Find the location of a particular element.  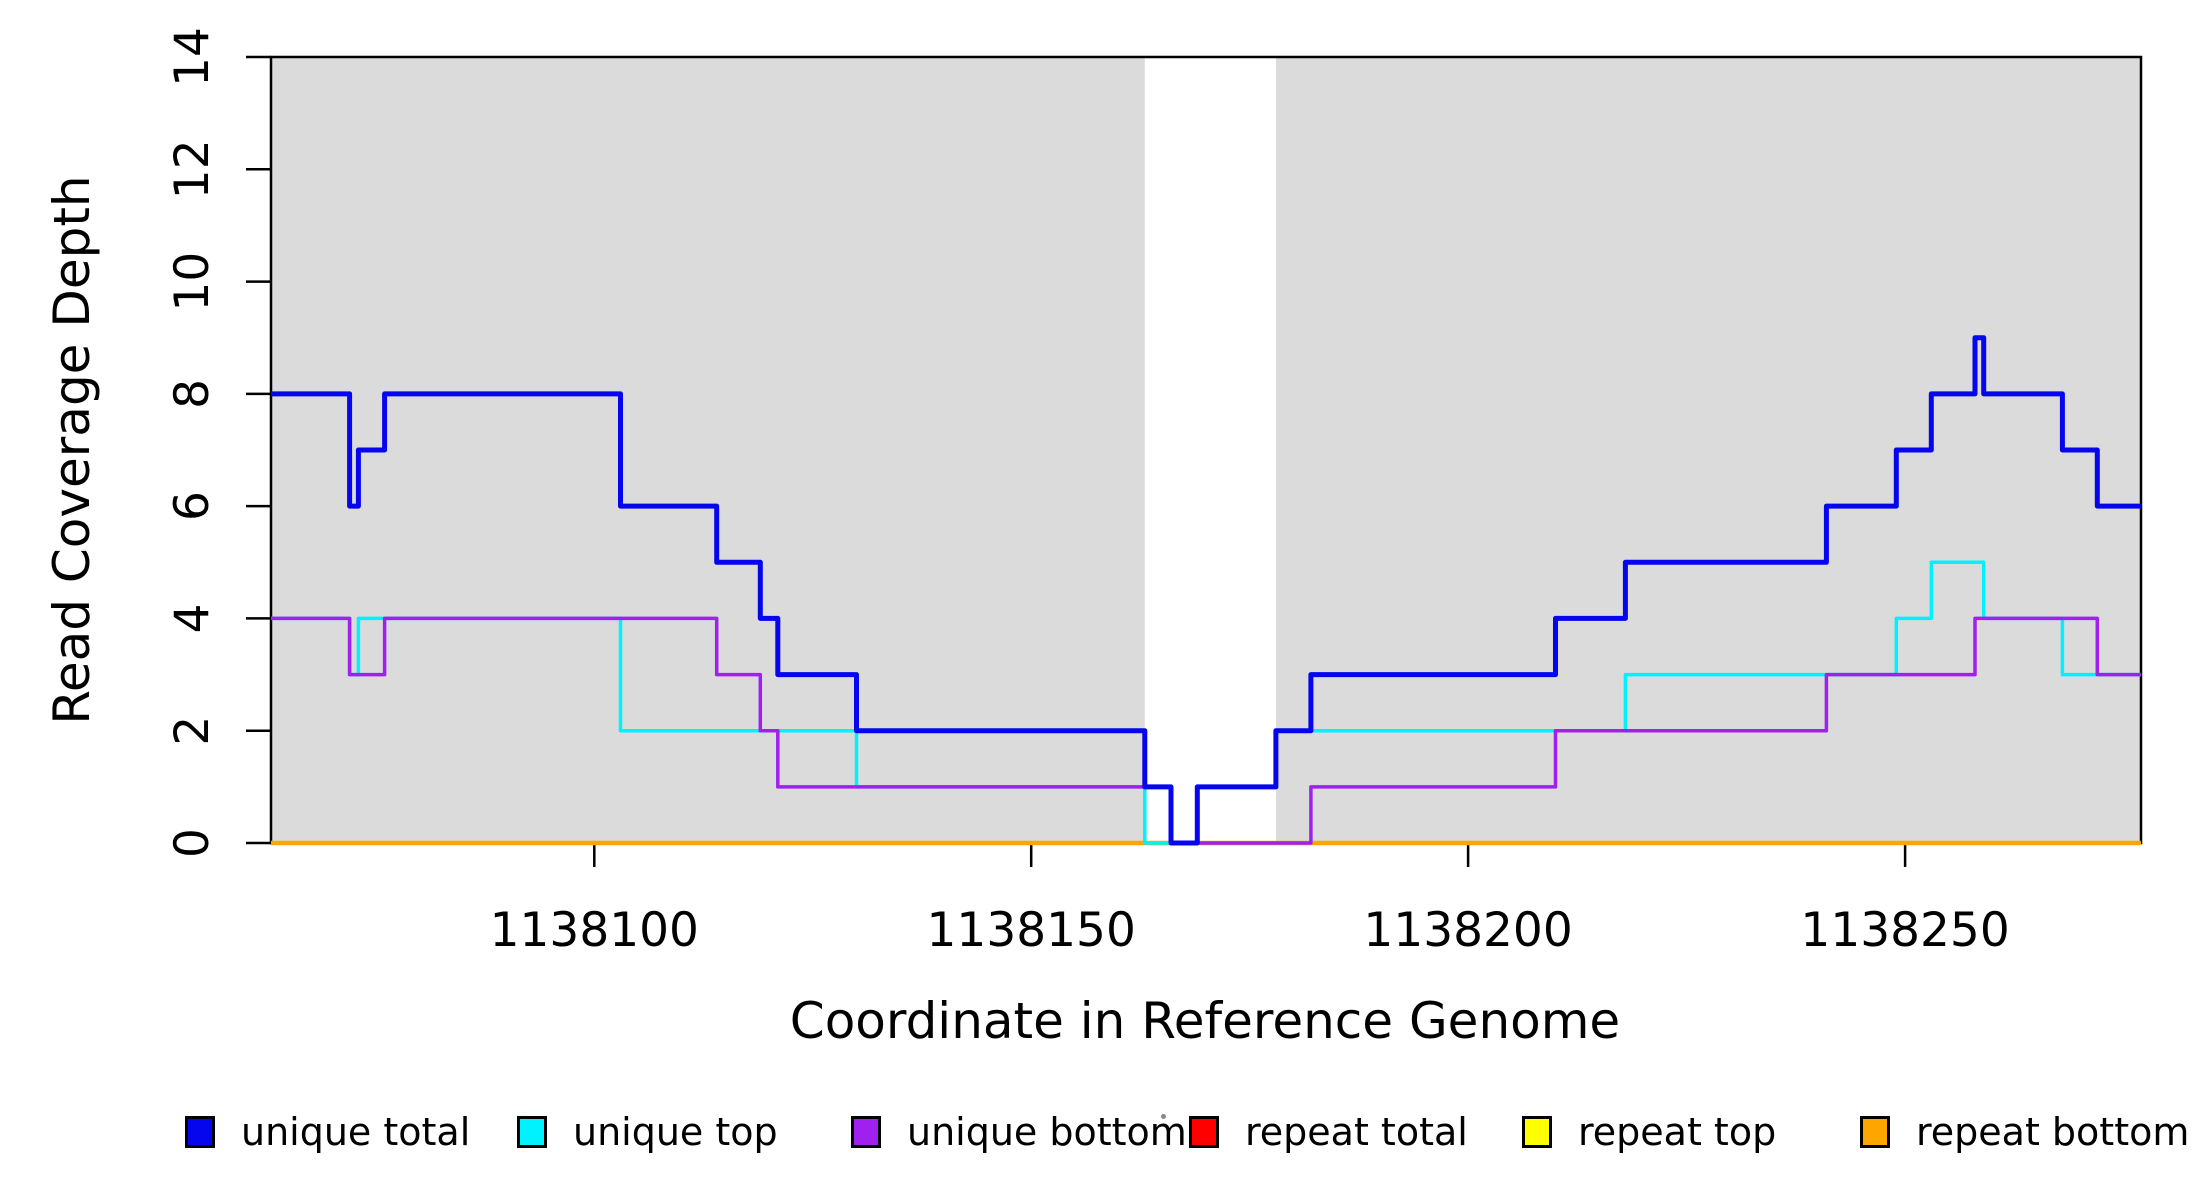

y-tick-label: 14 is located at coordinates (192, 57).